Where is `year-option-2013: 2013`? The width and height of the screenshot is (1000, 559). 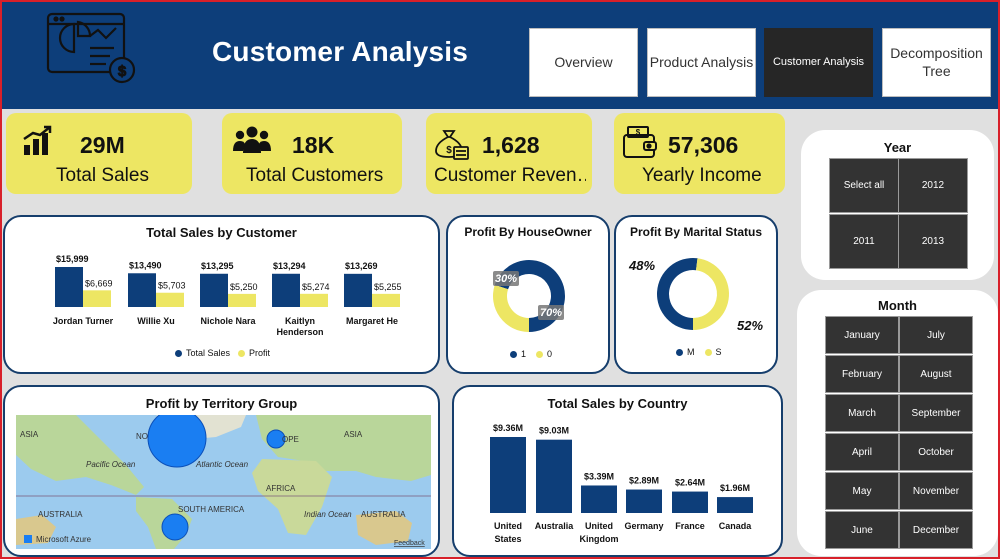 year-option-2013: 2013 is located at coordinates (933, 241).